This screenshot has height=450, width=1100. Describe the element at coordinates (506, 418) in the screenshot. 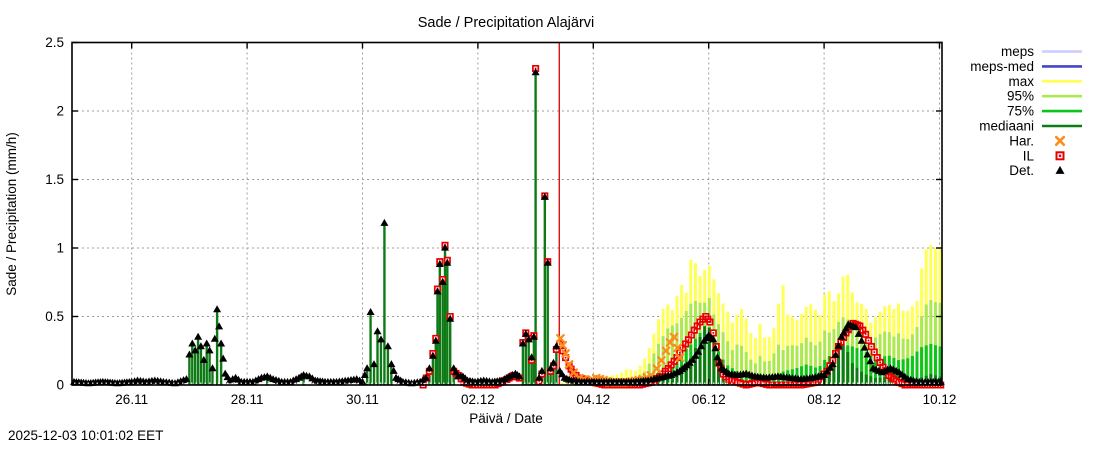

I see `x-axis-label: Päivä / Date` at that location.